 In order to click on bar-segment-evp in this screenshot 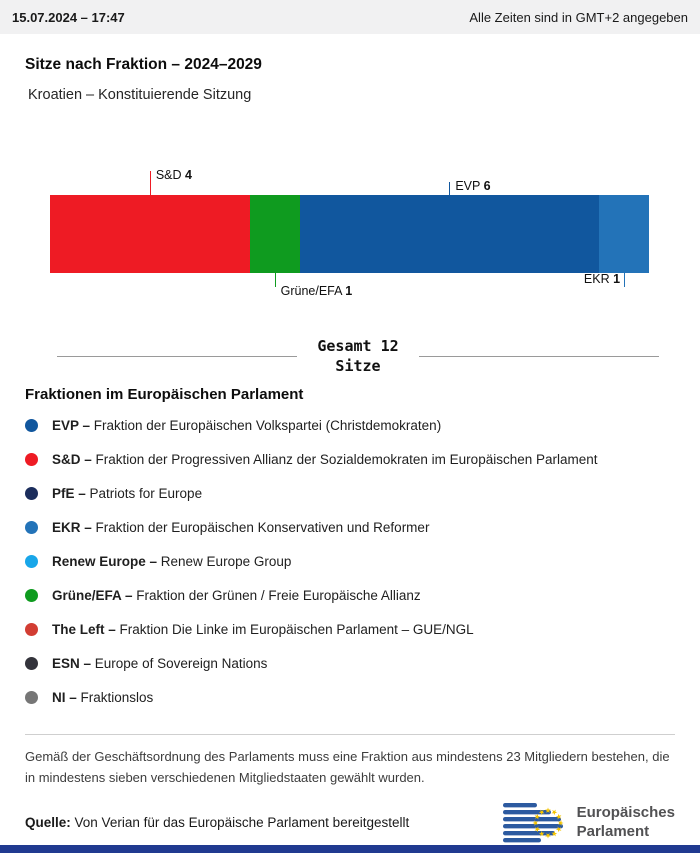, I will do `click(449, 234)`.